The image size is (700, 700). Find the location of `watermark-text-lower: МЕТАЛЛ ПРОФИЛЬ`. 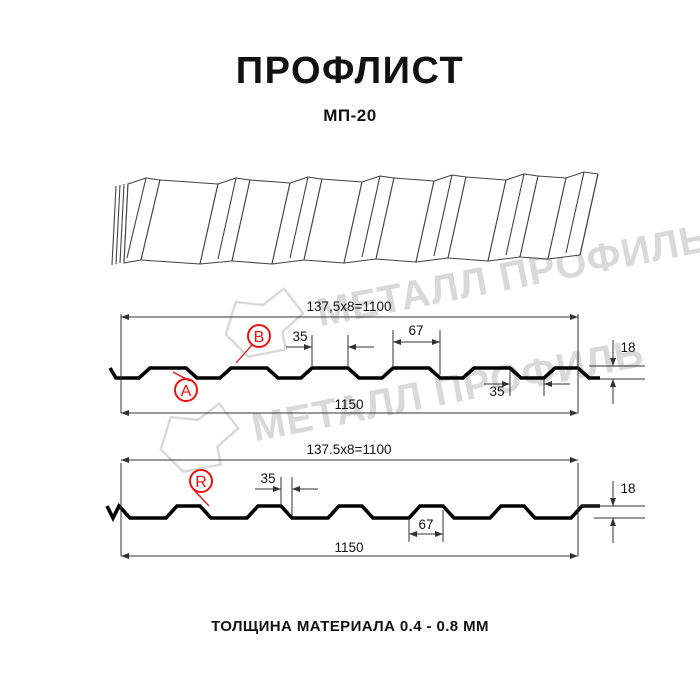

watermark-text-lower: МЕТАЛЛ ПРОФИЛЬ is located at coordinates (447, 390).